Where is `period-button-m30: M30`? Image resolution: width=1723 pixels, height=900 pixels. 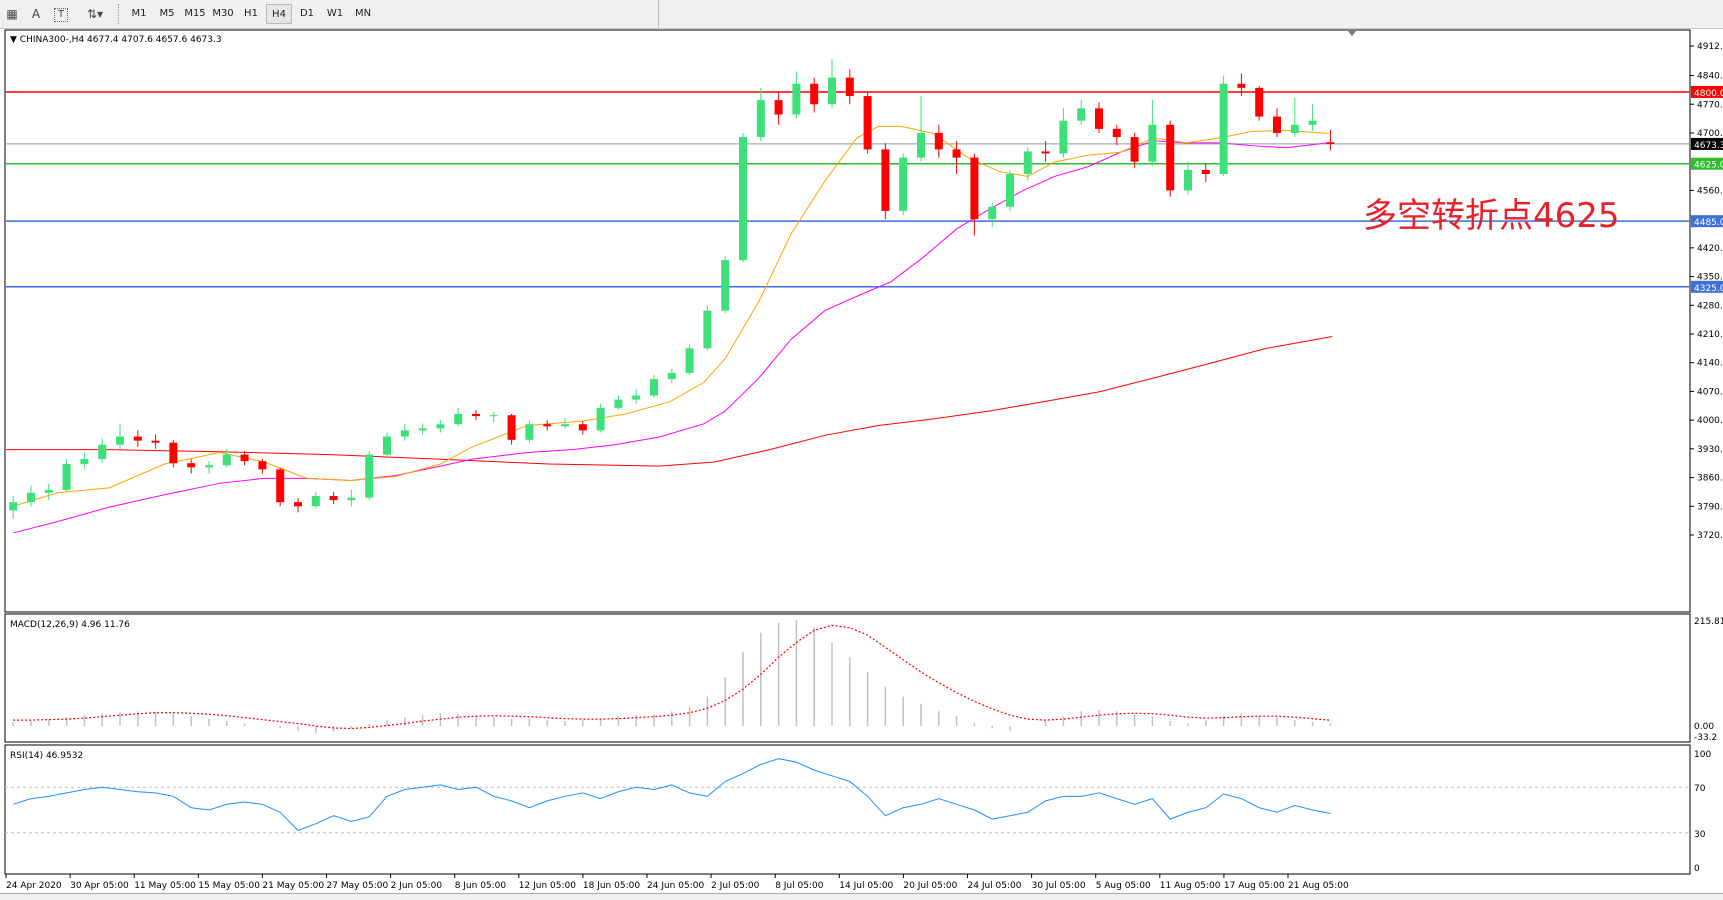
period-button-m30: M30 is located at coordinates (223, 13).